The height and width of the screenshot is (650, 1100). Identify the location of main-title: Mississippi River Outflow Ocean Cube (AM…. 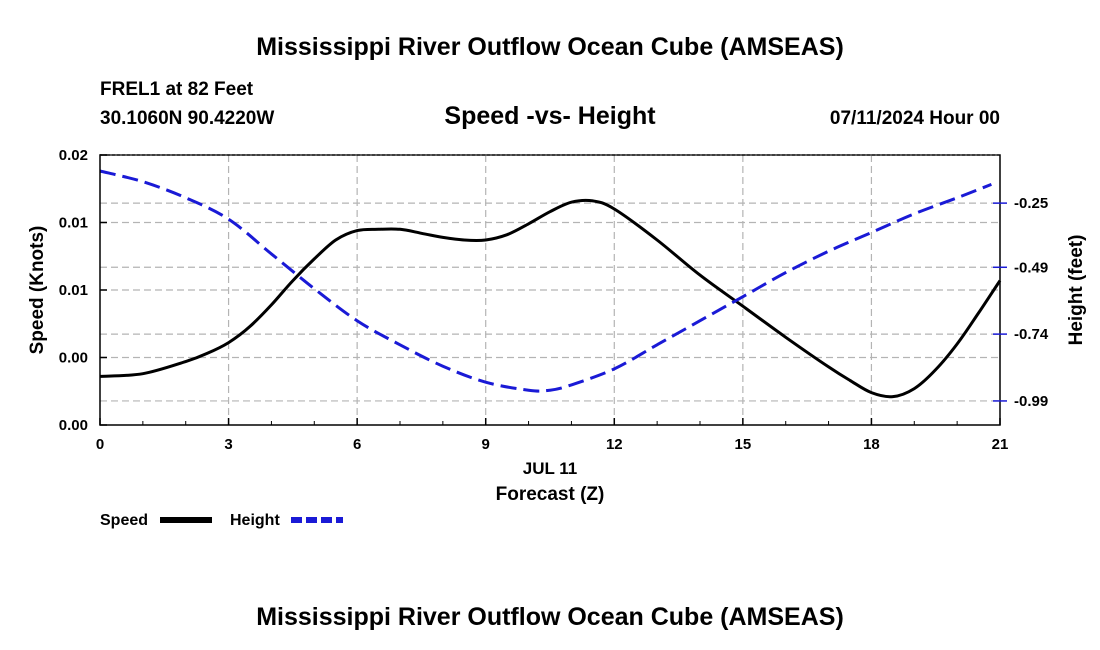
(550, 47).